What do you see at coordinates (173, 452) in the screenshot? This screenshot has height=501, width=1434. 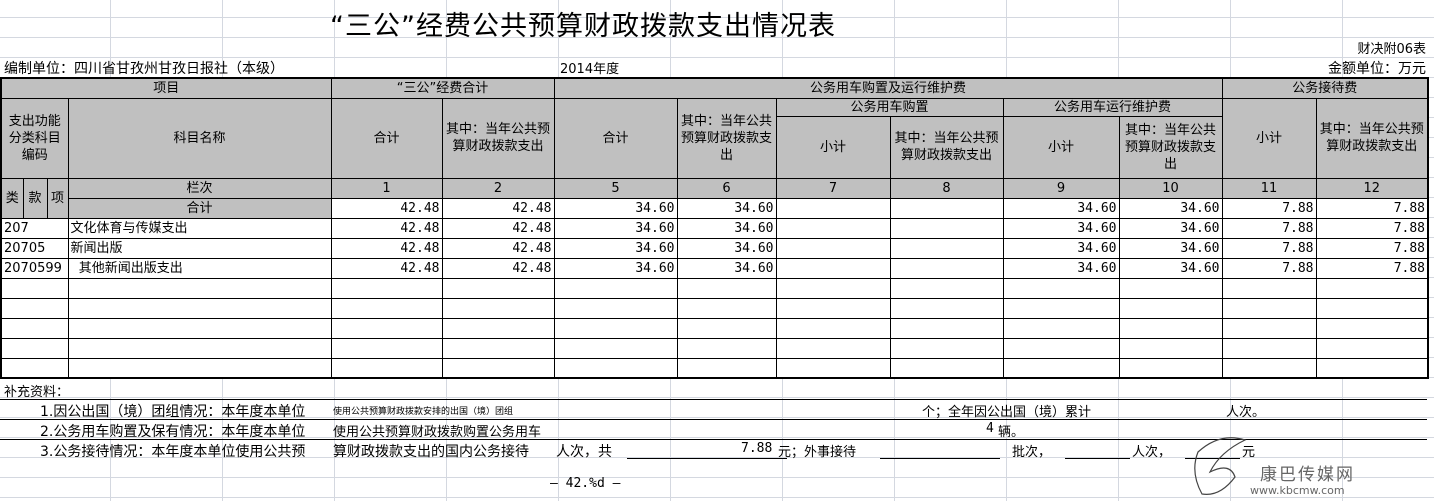 I see `item3-text: 3.公务接待情况：本年度本单位使用公共预` at bounding box center [173, 452].